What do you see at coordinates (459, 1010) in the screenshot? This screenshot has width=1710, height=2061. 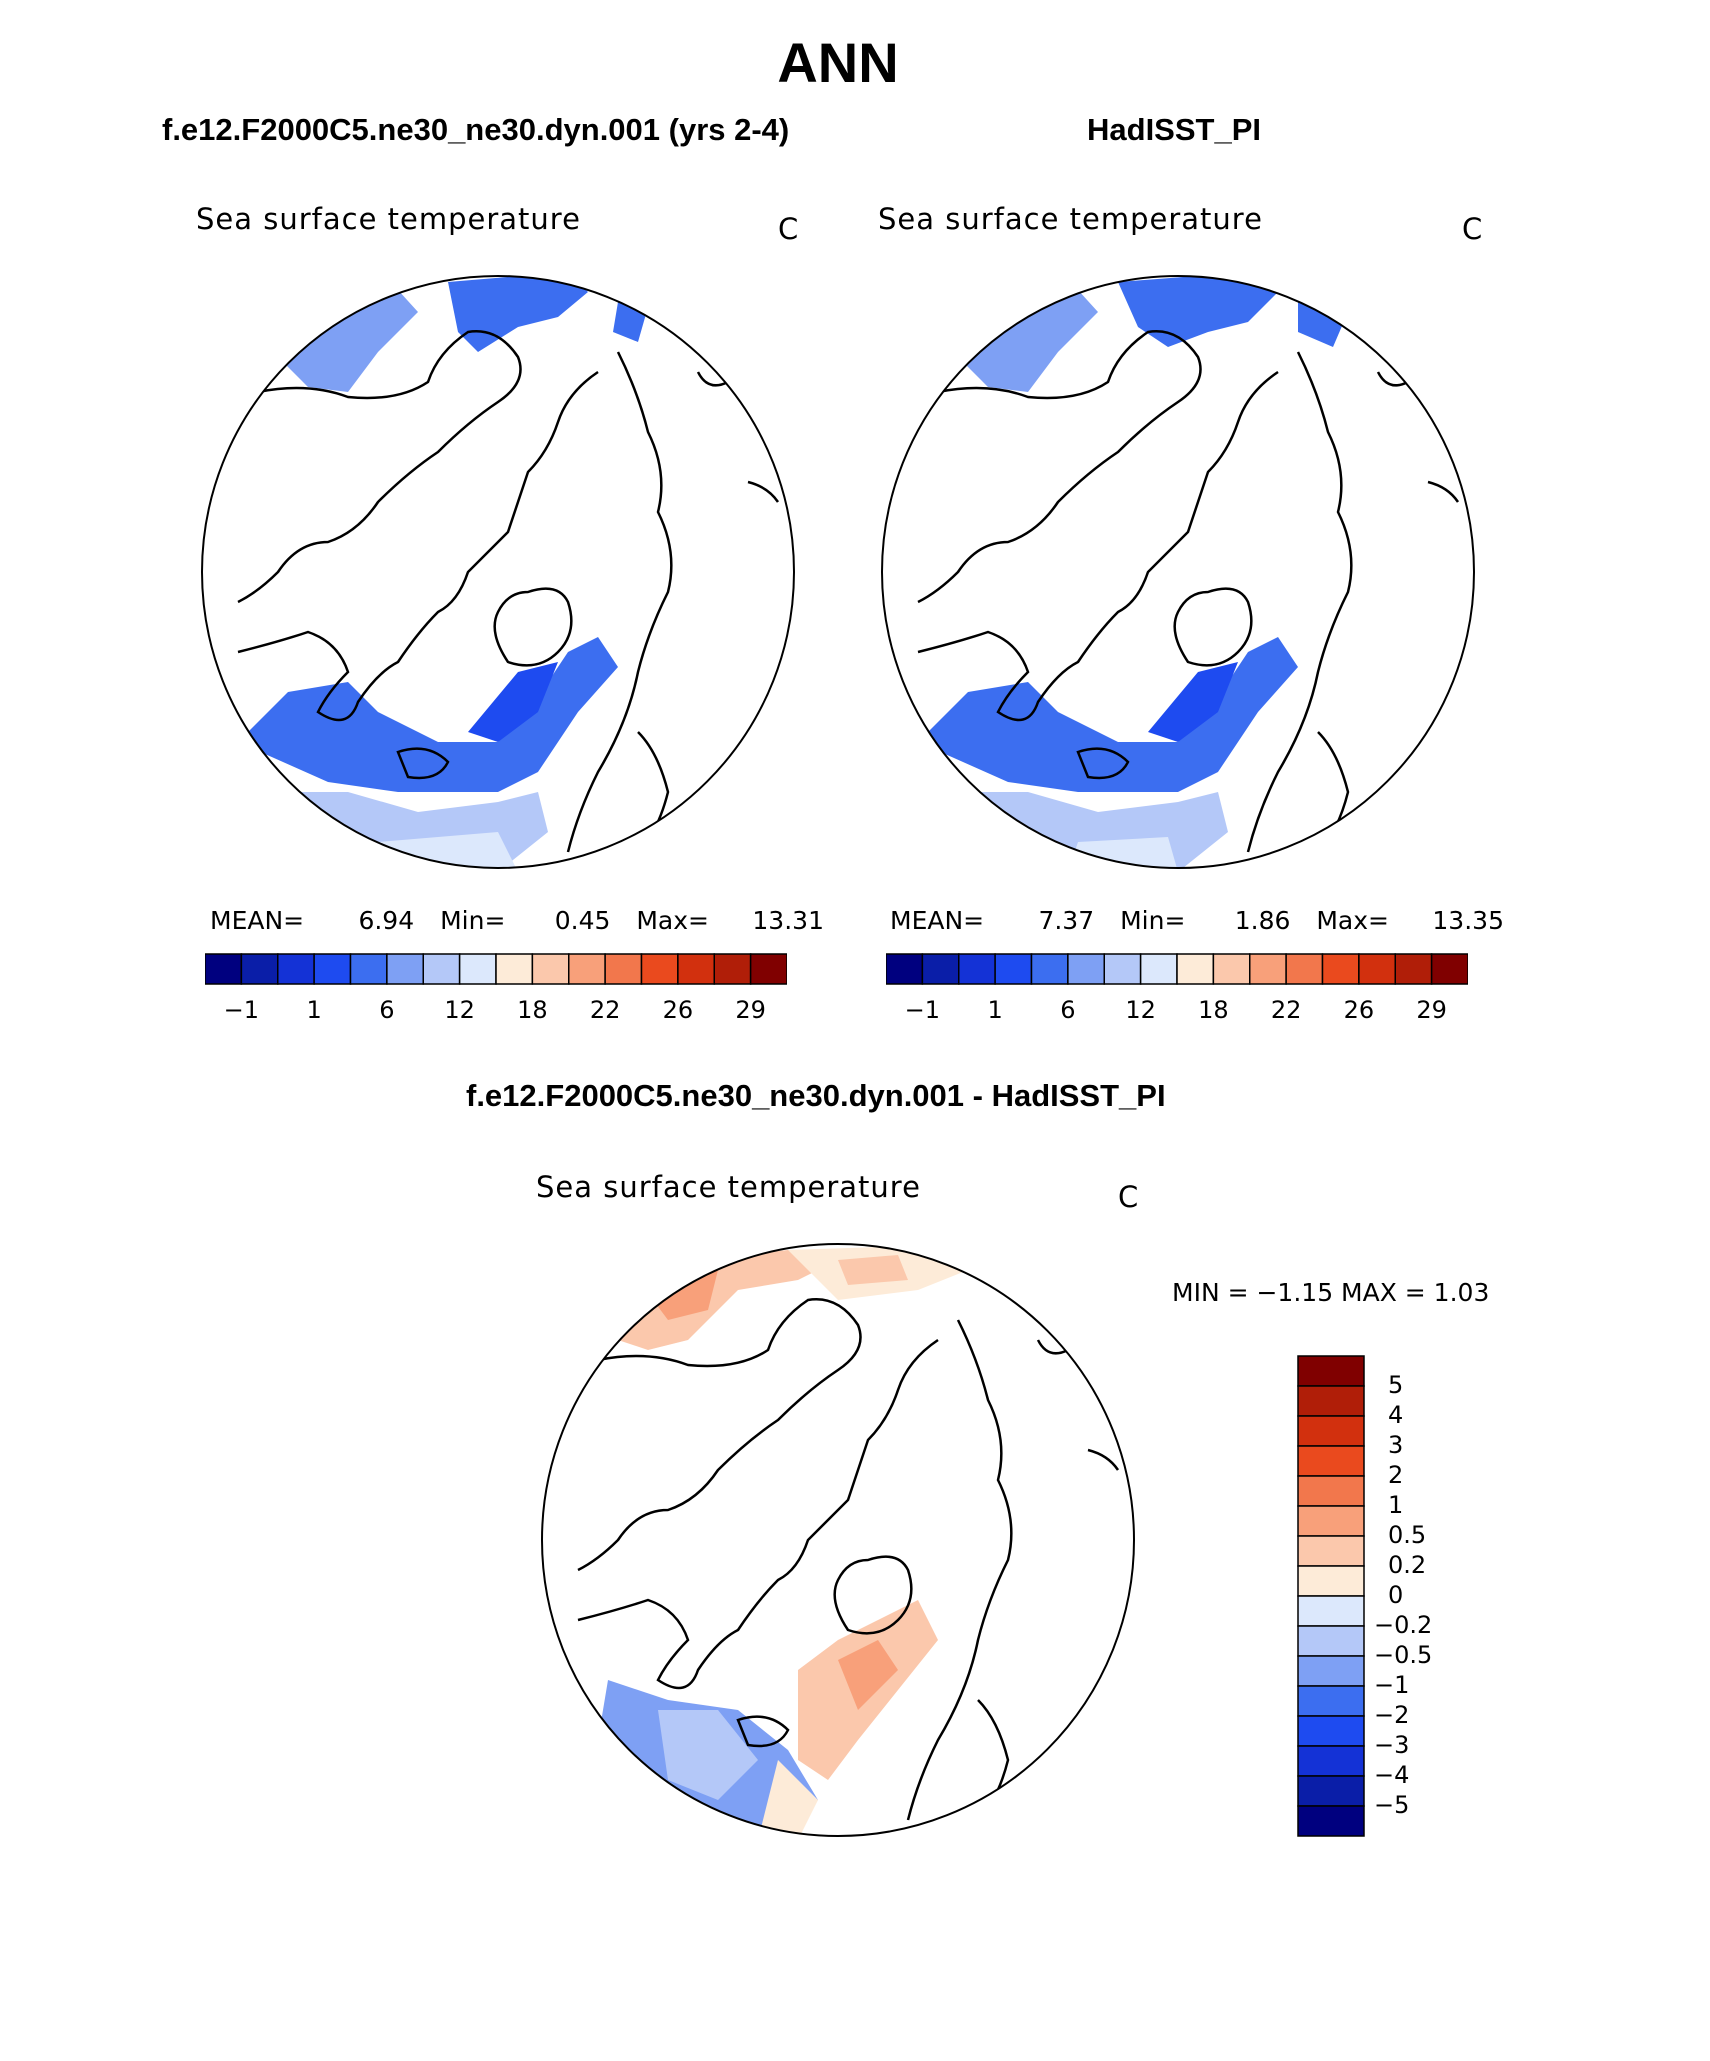 I see `colorbar-tick-label: 12` at bounding box center [459, 1010].